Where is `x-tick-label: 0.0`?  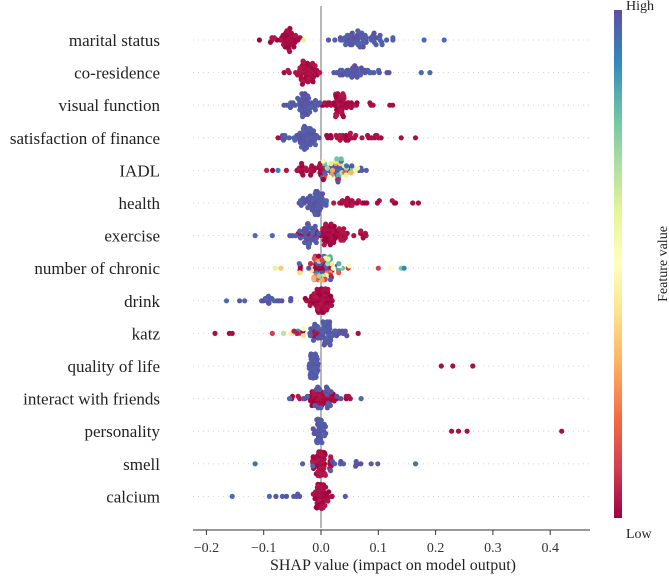 x-tick-label: 0.0 is located at coordinates (321, 548).